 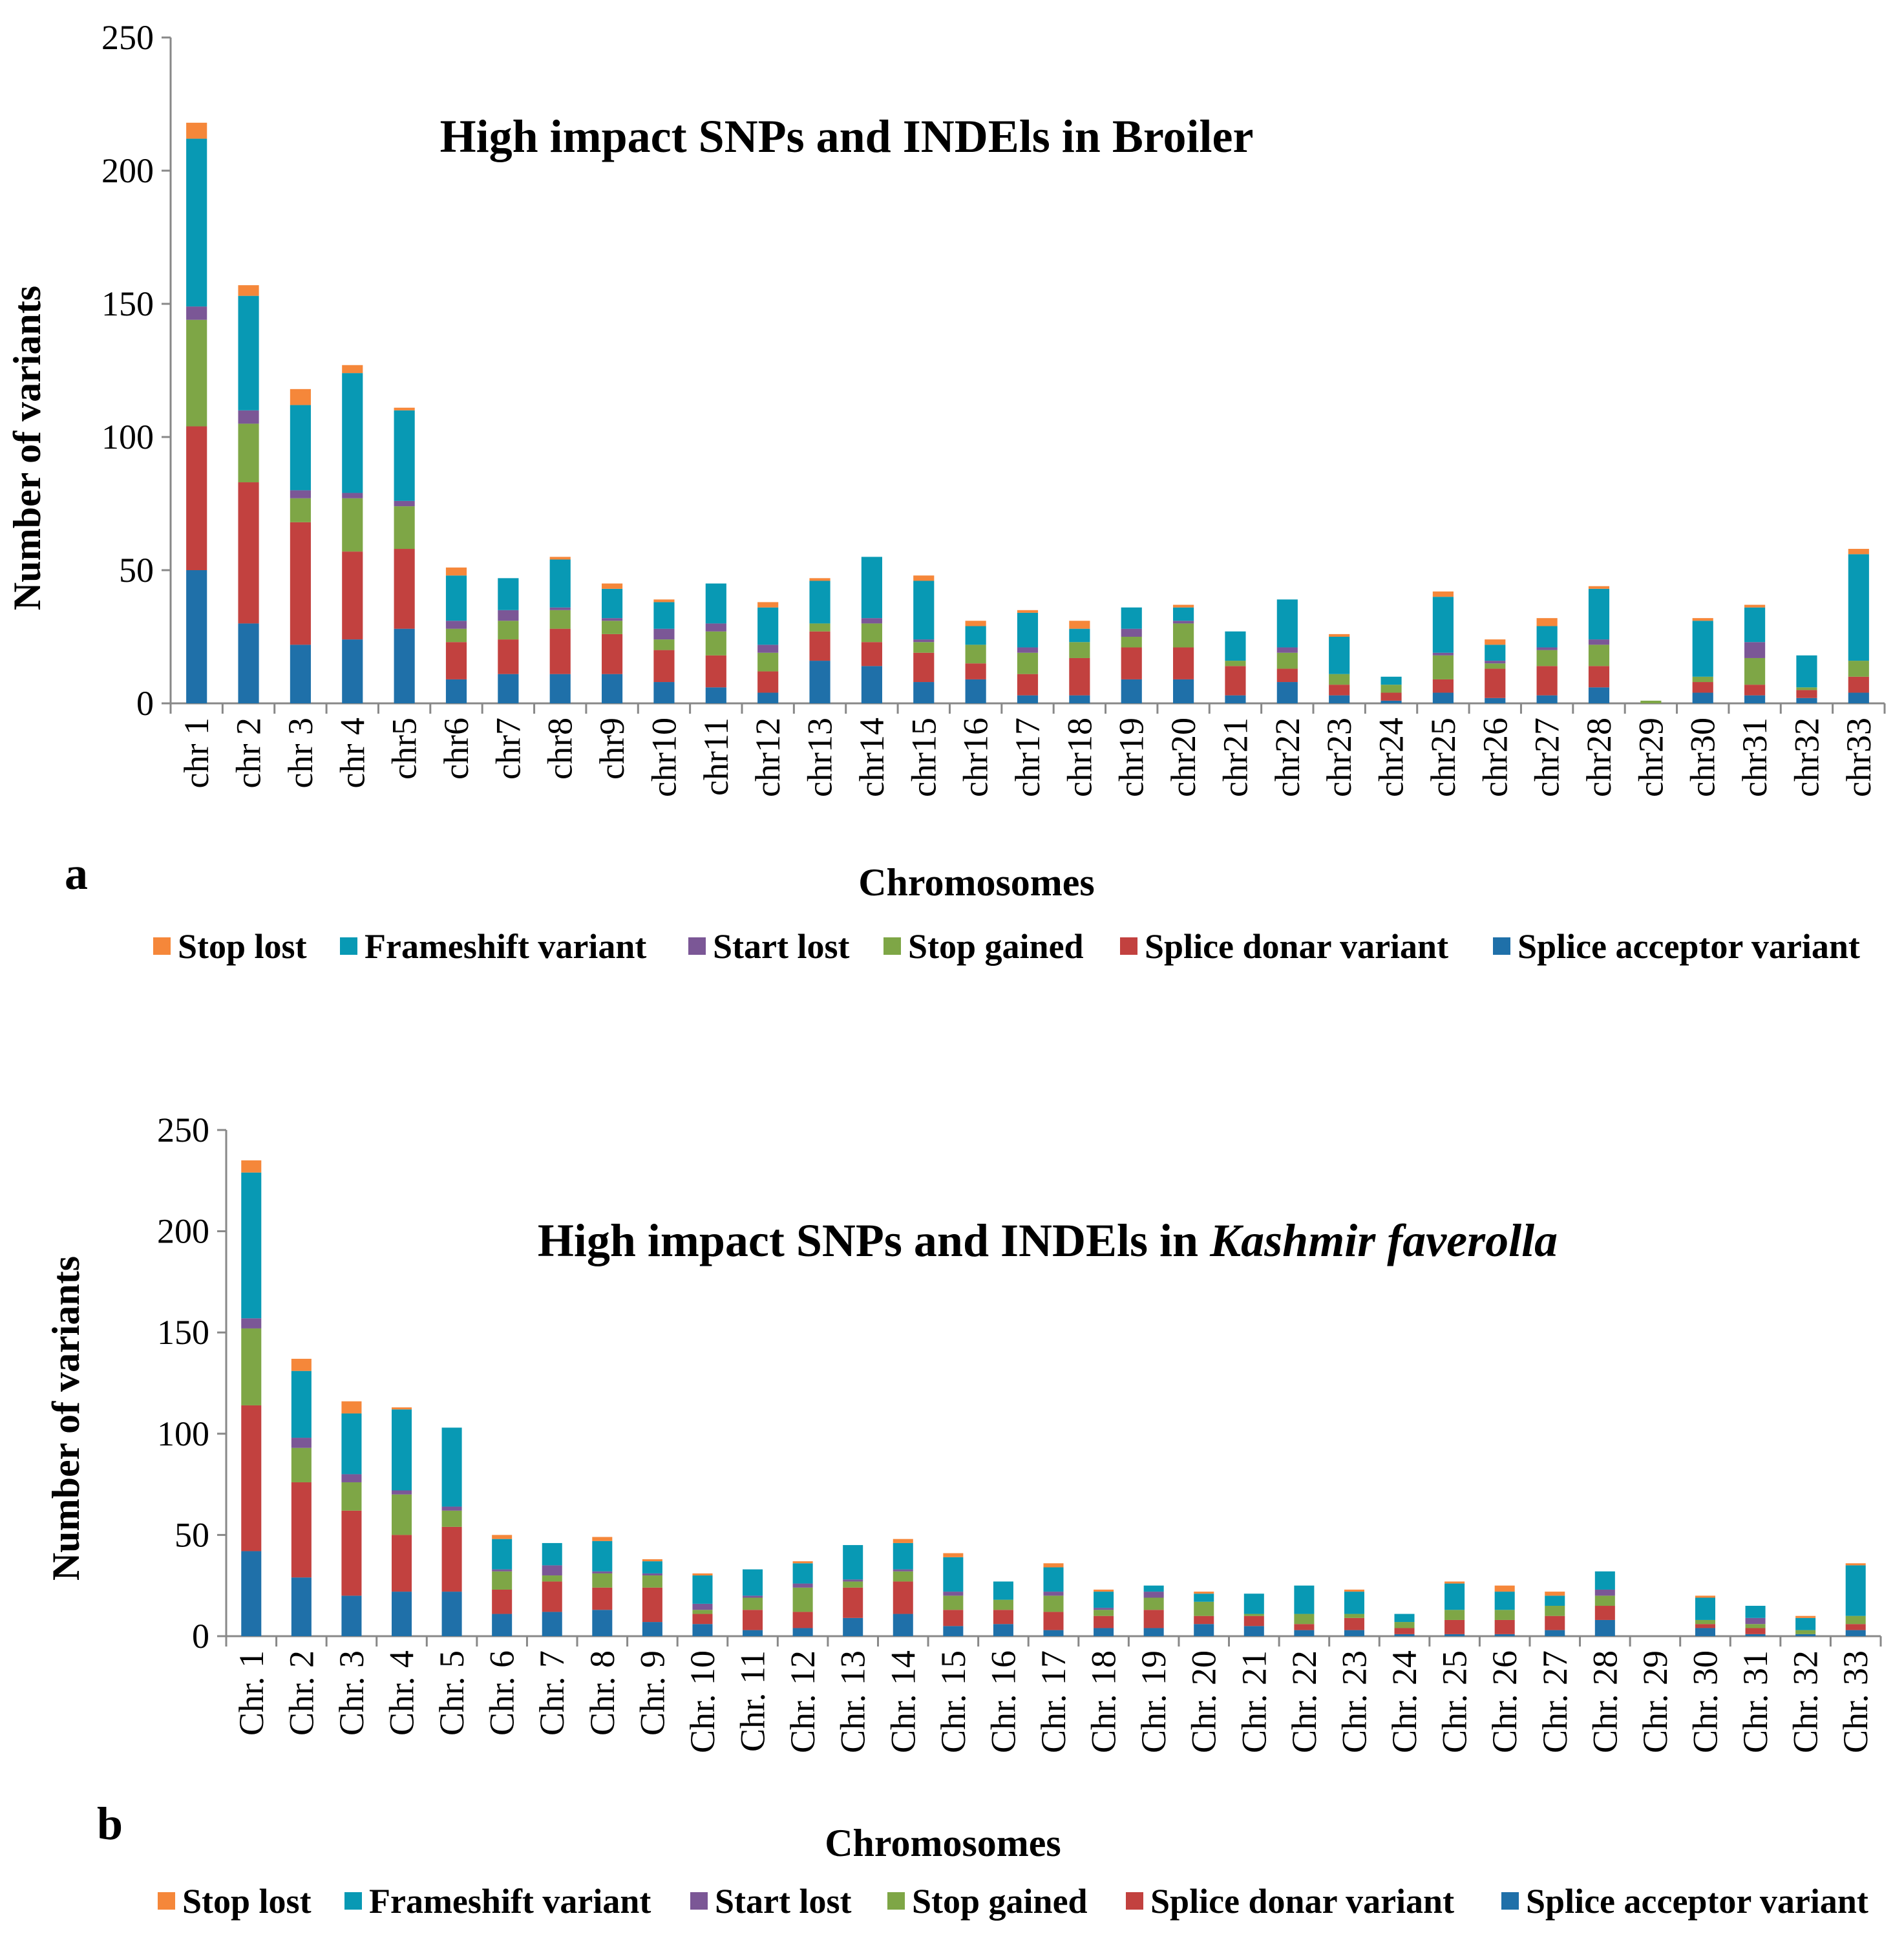 I want to click on x-tick-label: chr 3, so click(x=300, y=753).